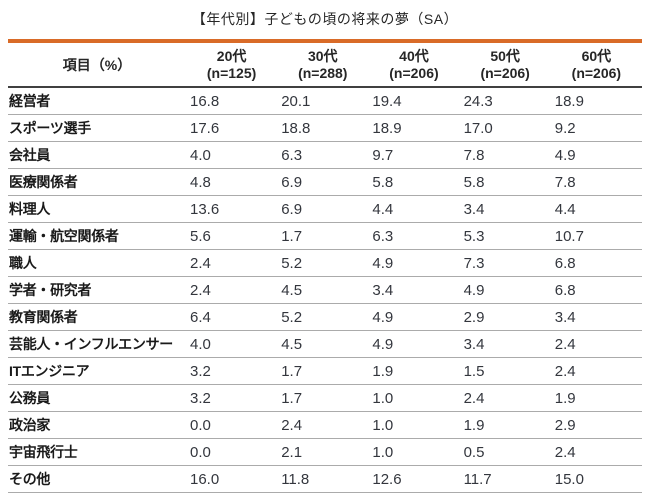 The width and height of the screenshot is (650, 493). I want to click on value-cell: 9.7, so click(414, 155).